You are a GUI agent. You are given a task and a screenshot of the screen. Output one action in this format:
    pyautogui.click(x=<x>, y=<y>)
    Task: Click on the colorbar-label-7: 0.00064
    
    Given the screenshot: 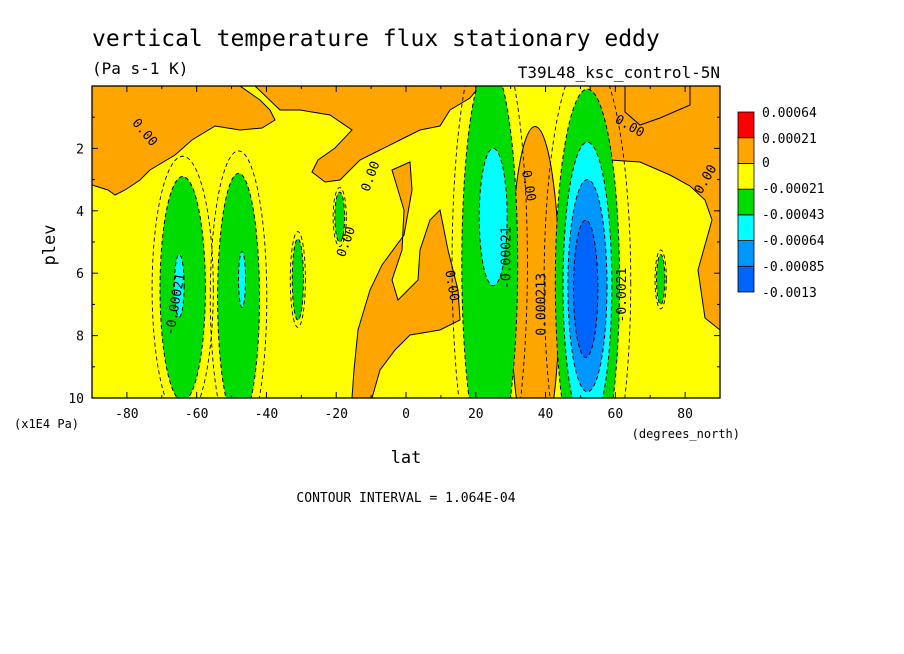 What is the action you would take?
    pyautogui.click(x=789, y=113)
    